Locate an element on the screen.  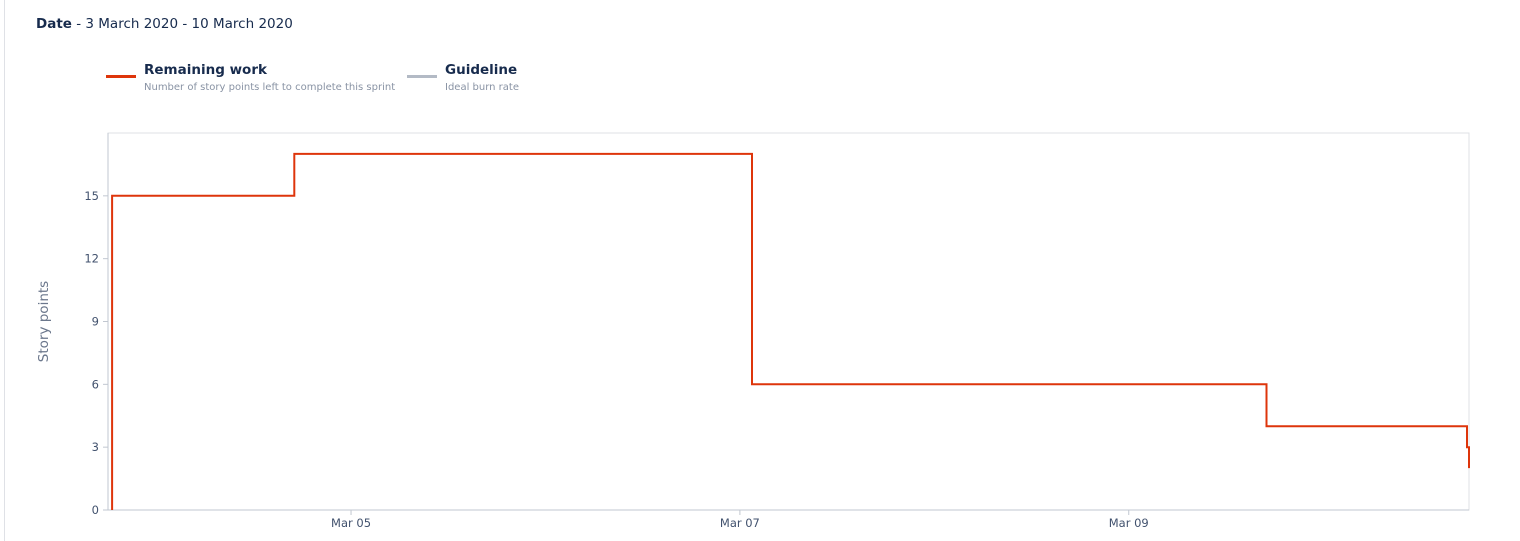
date-label: Date is located at coordinates (54, 24).